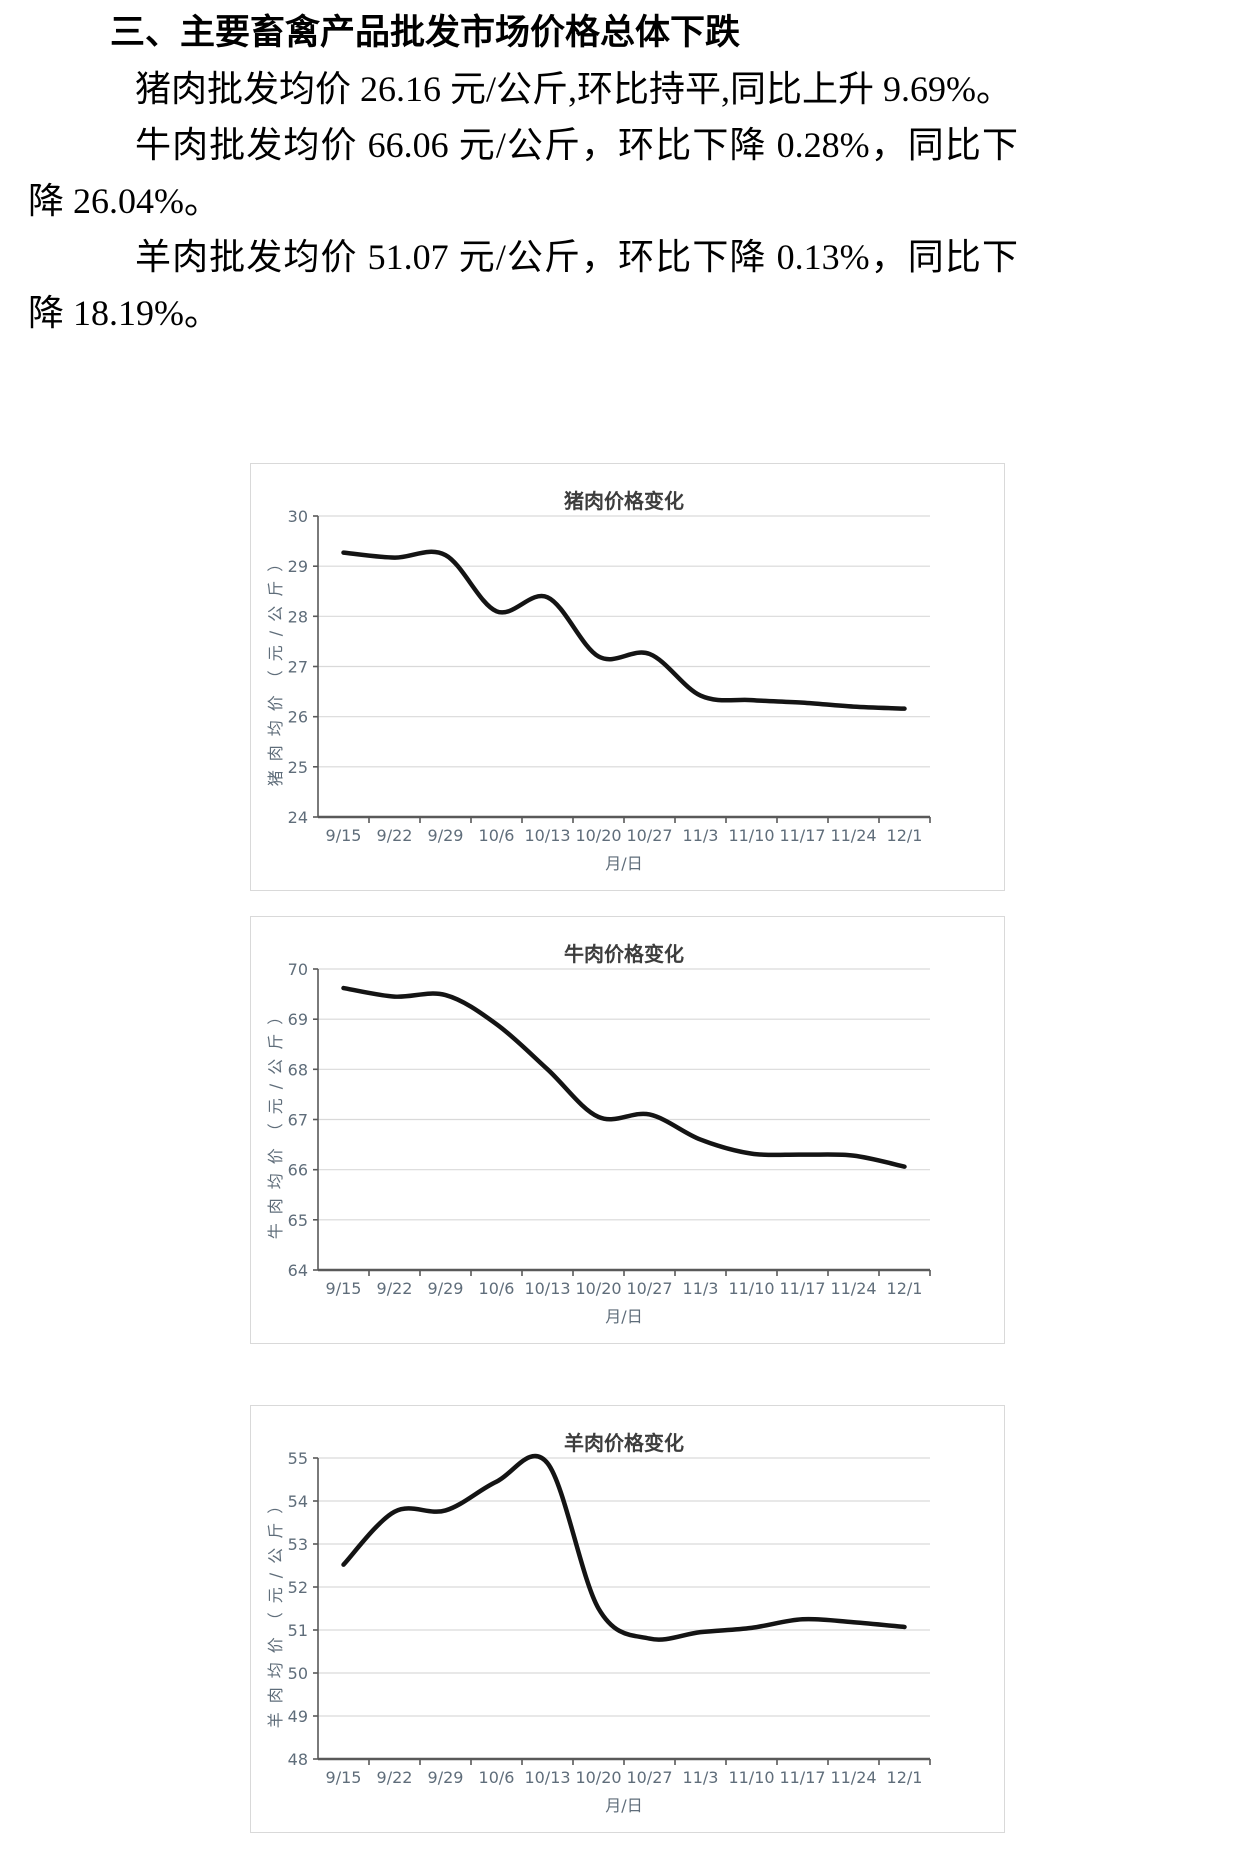 Image resolution: width=1250 pixels, height=1856 pixels. Describe the element at coordinates (124, 201) in the screenshot. I see `beef-summary-line-2: 降 26.04%。` at that location.